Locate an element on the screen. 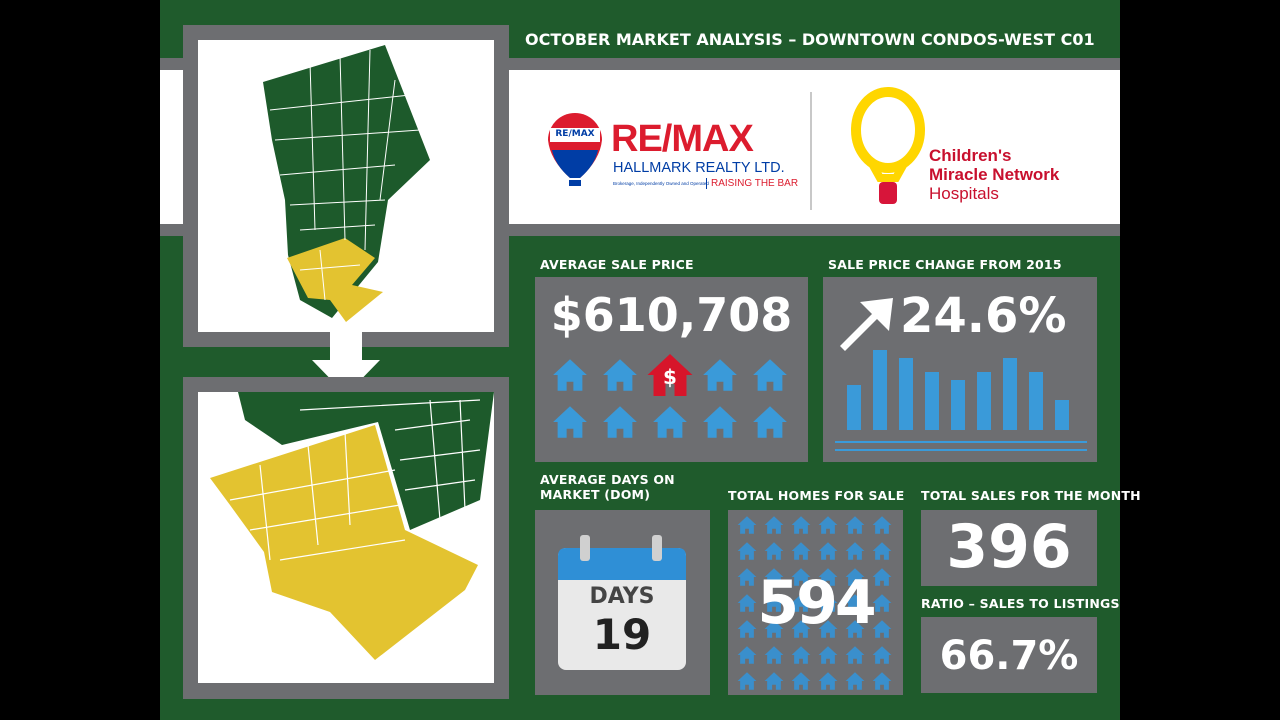 The width and height of the screenshot is (1280, 720). remax-balloon is located at coordinates (575, 149).